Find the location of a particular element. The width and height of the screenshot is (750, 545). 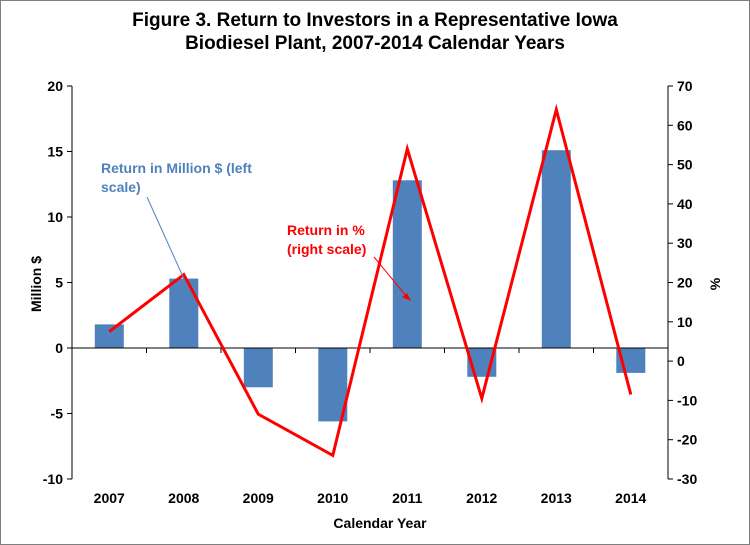

y-right-tick-label: 30 is located at coordinates (685, 243).